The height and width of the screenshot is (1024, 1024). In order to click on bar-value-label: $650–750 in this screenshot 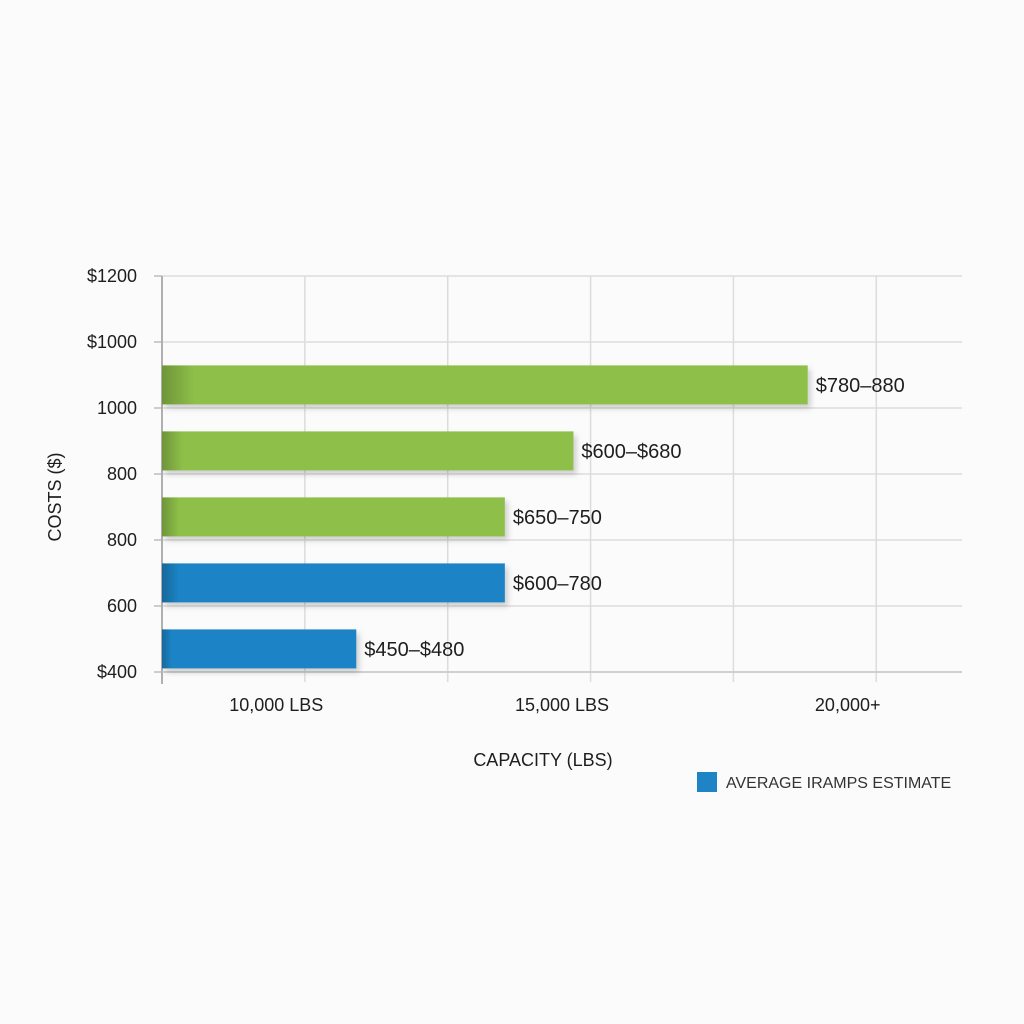, I will do `click(557, 518)`.